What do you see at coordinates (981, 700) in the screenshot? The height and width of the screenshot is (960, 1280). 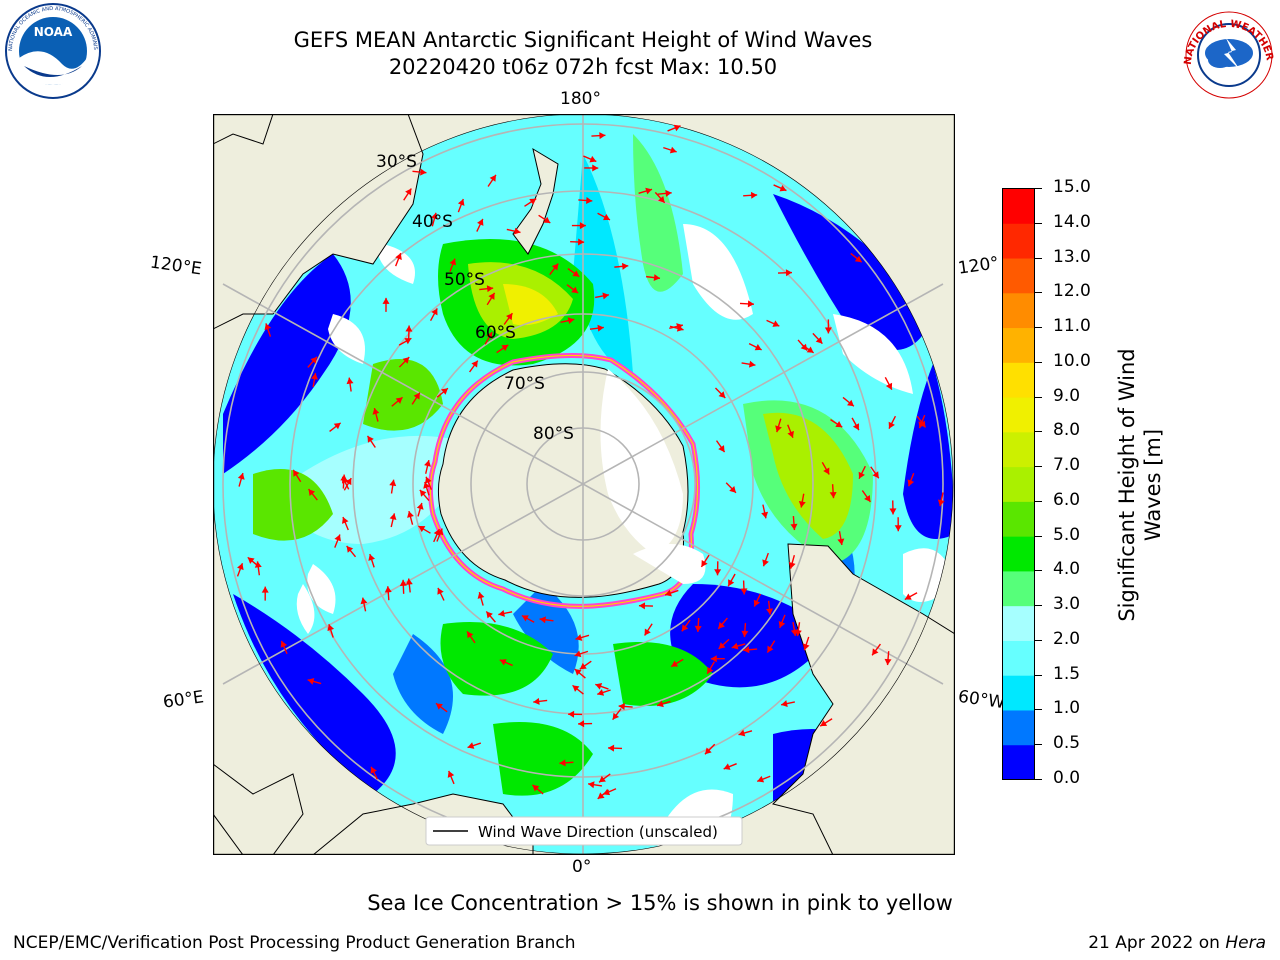 I see `lon-label-60w: 60°W` at bounding box center [981, 700].